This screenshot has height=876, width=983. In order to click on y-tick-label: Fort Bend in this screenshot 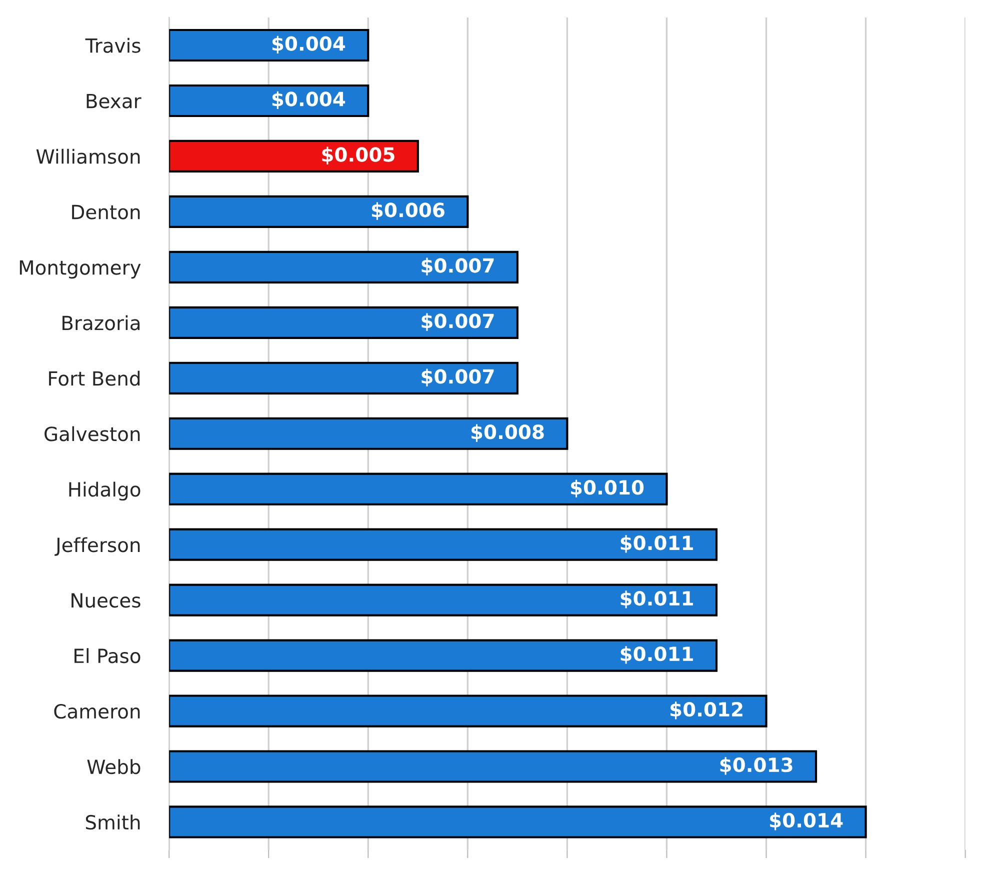, I will do `click(94, 378)`.